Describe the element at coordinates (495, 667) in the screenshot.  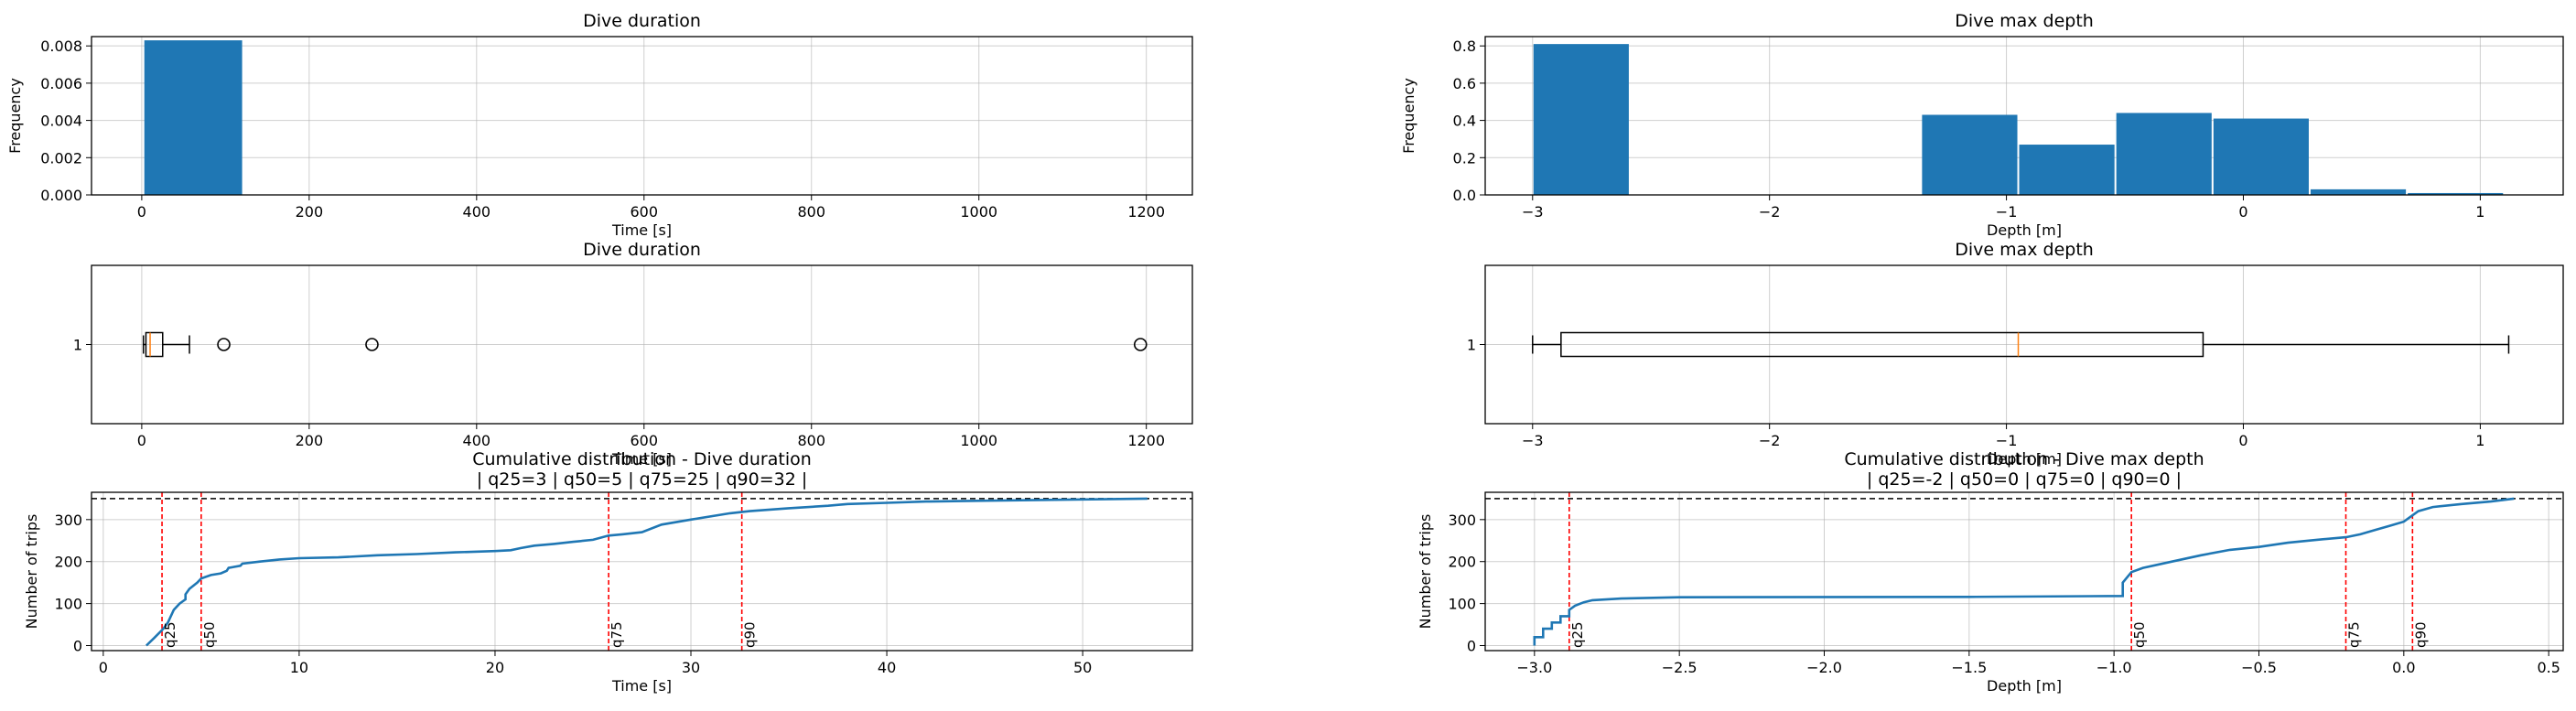
I see `x-tick-label: 20` at that location.